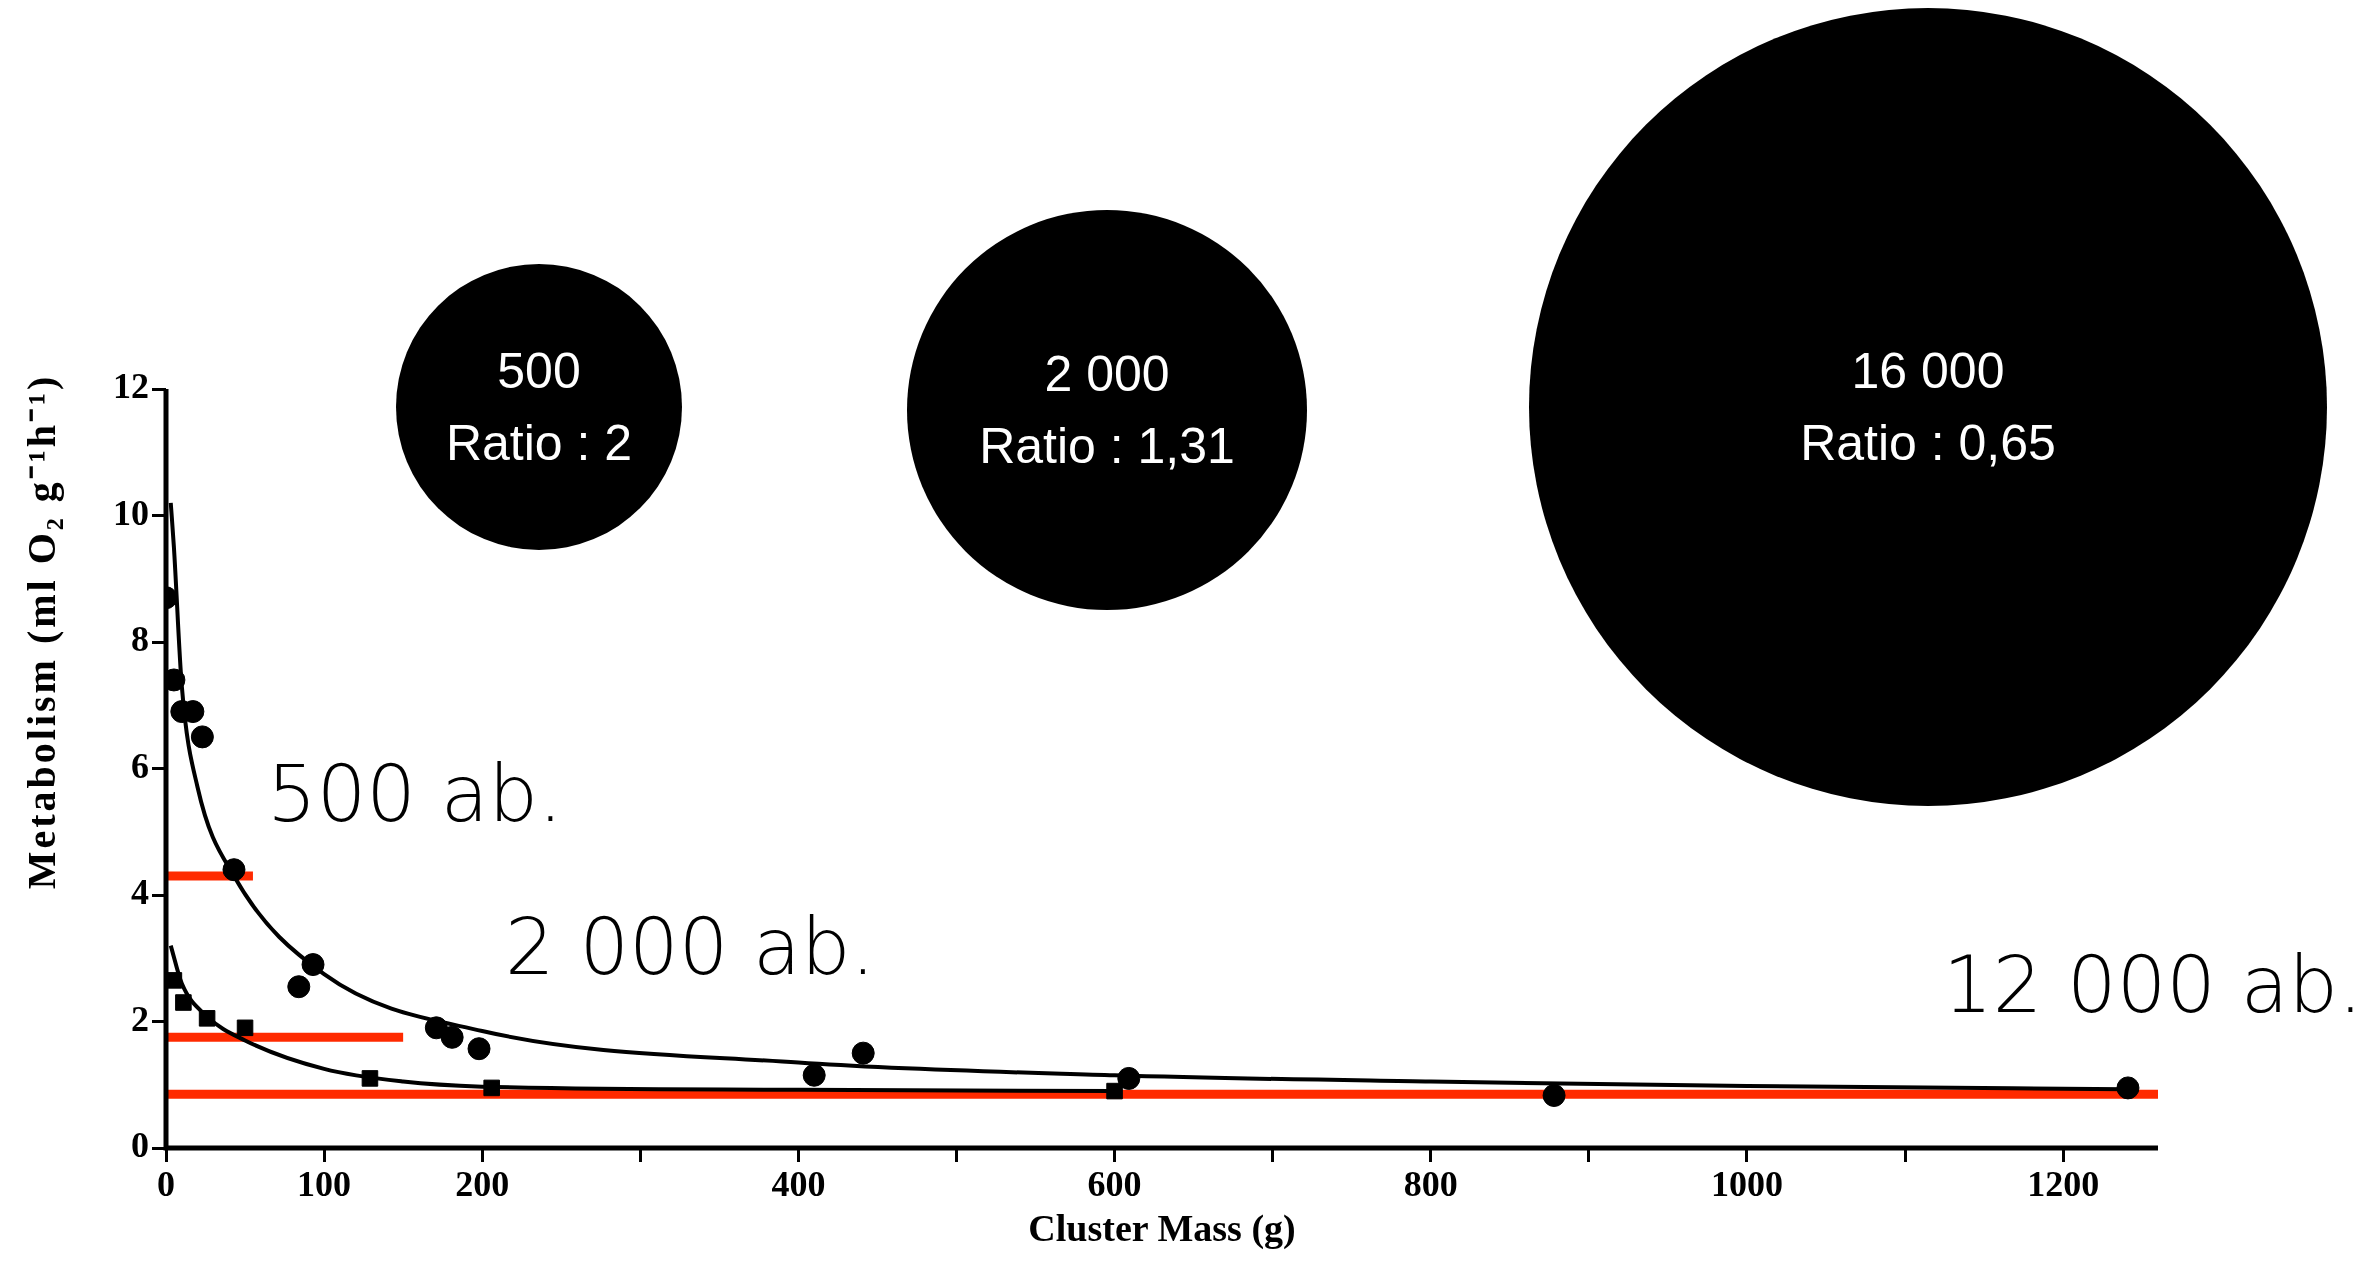  I want to click on x-tick-label: 800, so click(1430, 1183).